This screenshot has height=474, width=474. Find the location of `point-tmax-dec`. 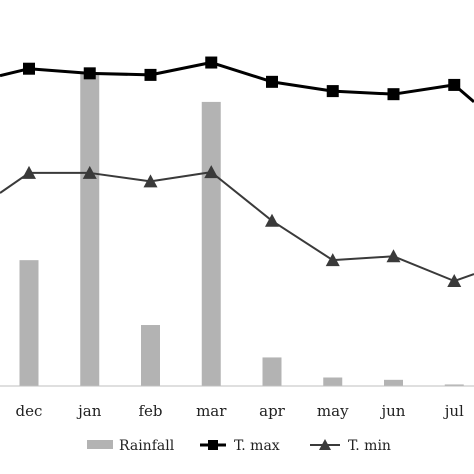

point-tmax-dec is located at coordinates (29, 68).